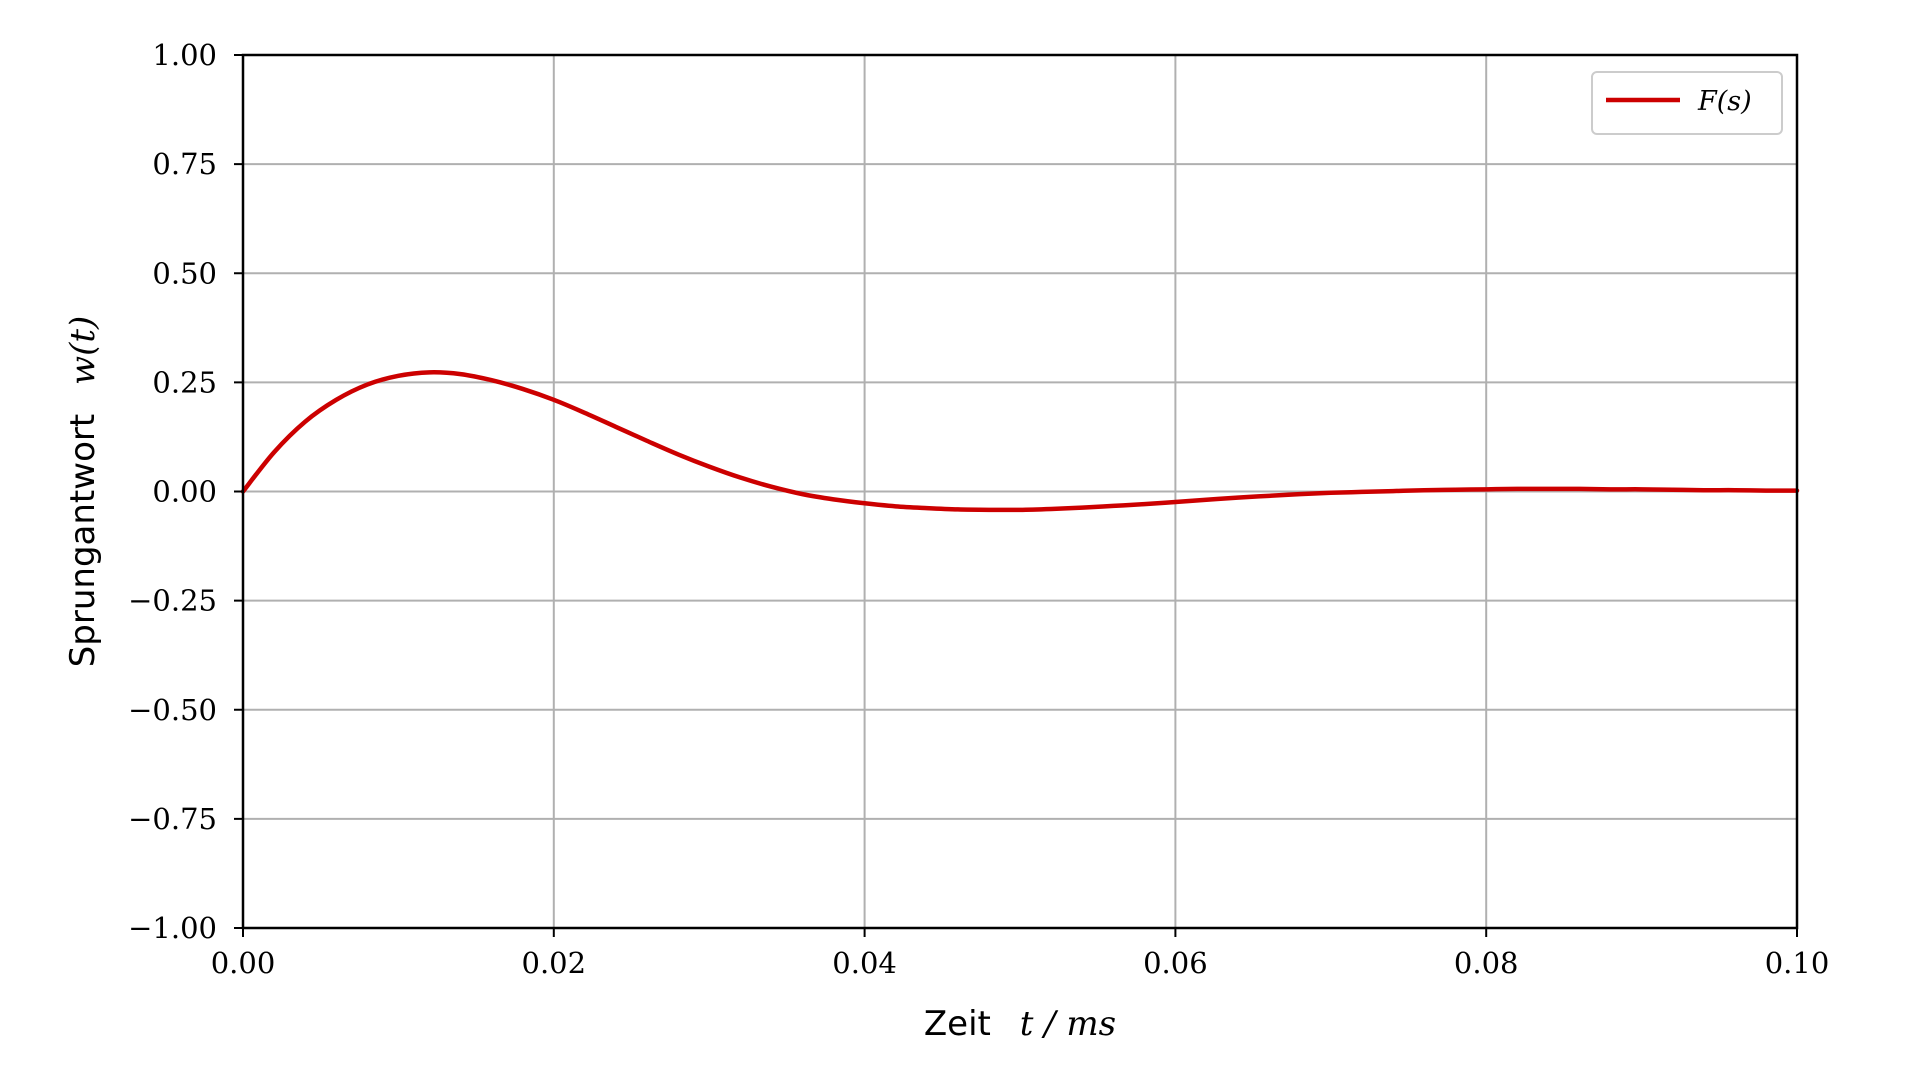 This screenshot has height=1080, width=1920. I want to click on y-tick-label: 0.25, so click(184, 382).